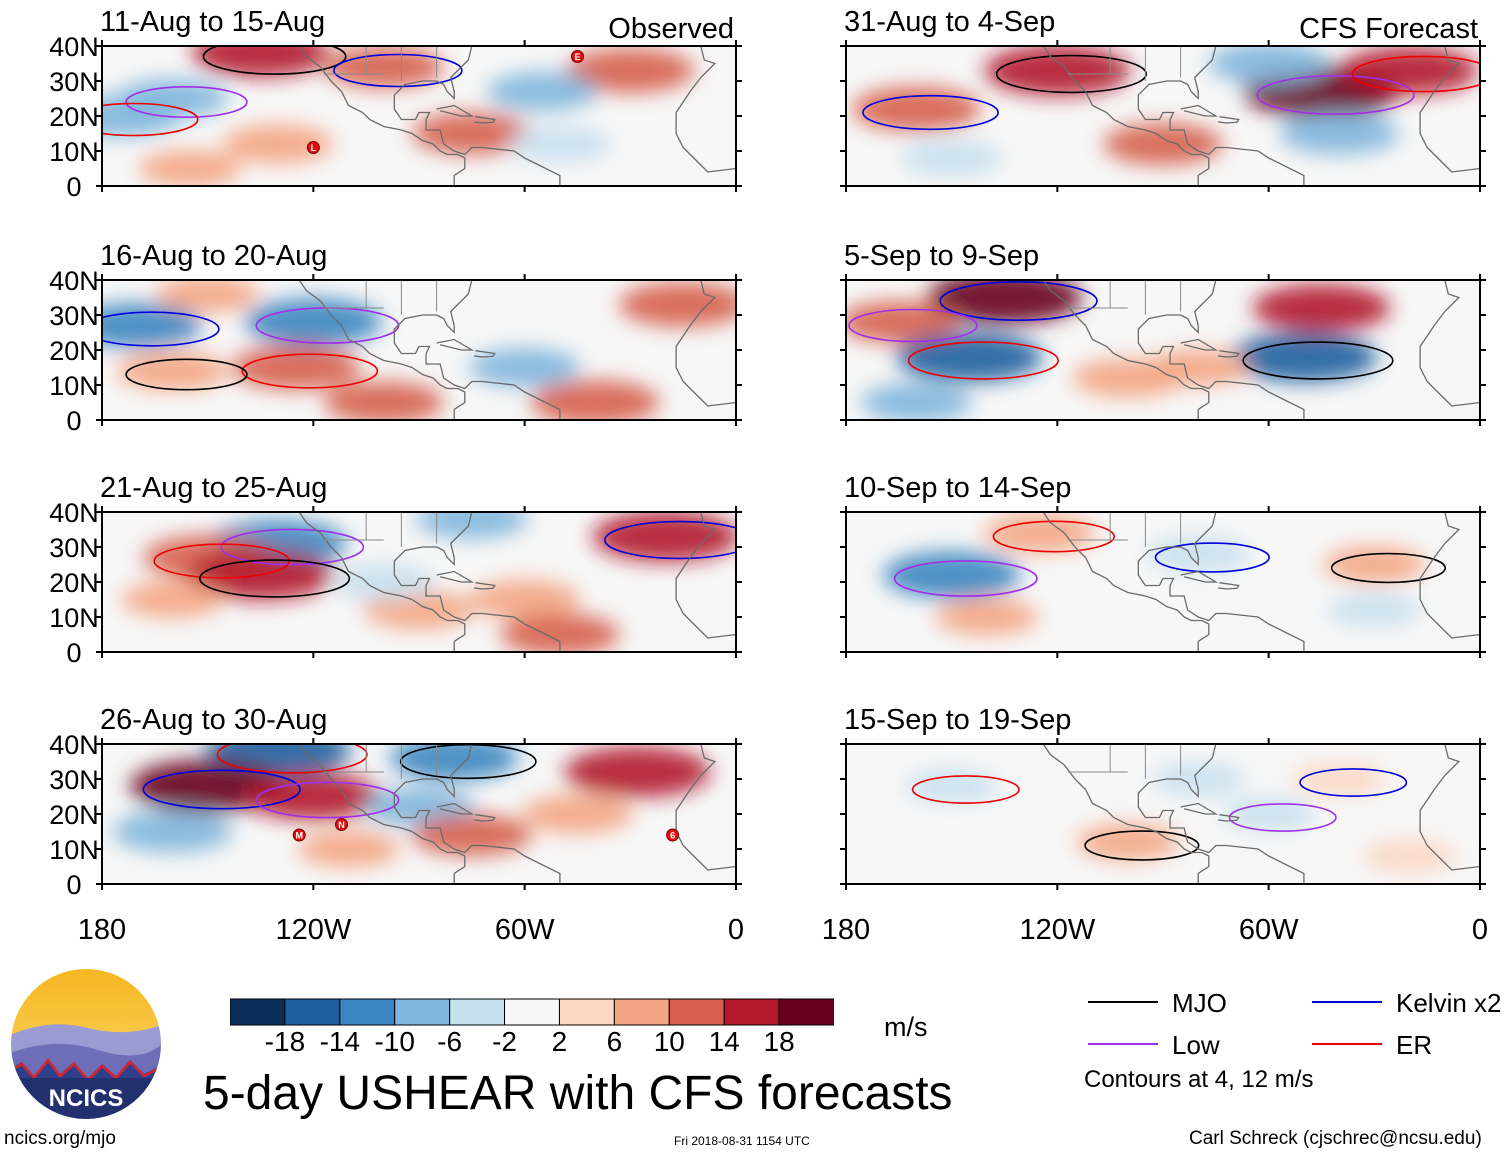 Image resolution: width=1510 pixels, height=1157 pixels. What do you see at coordinates (672, 836) in the screenshot?
I see `svg-text: 6` at bounding box center [672, 836].